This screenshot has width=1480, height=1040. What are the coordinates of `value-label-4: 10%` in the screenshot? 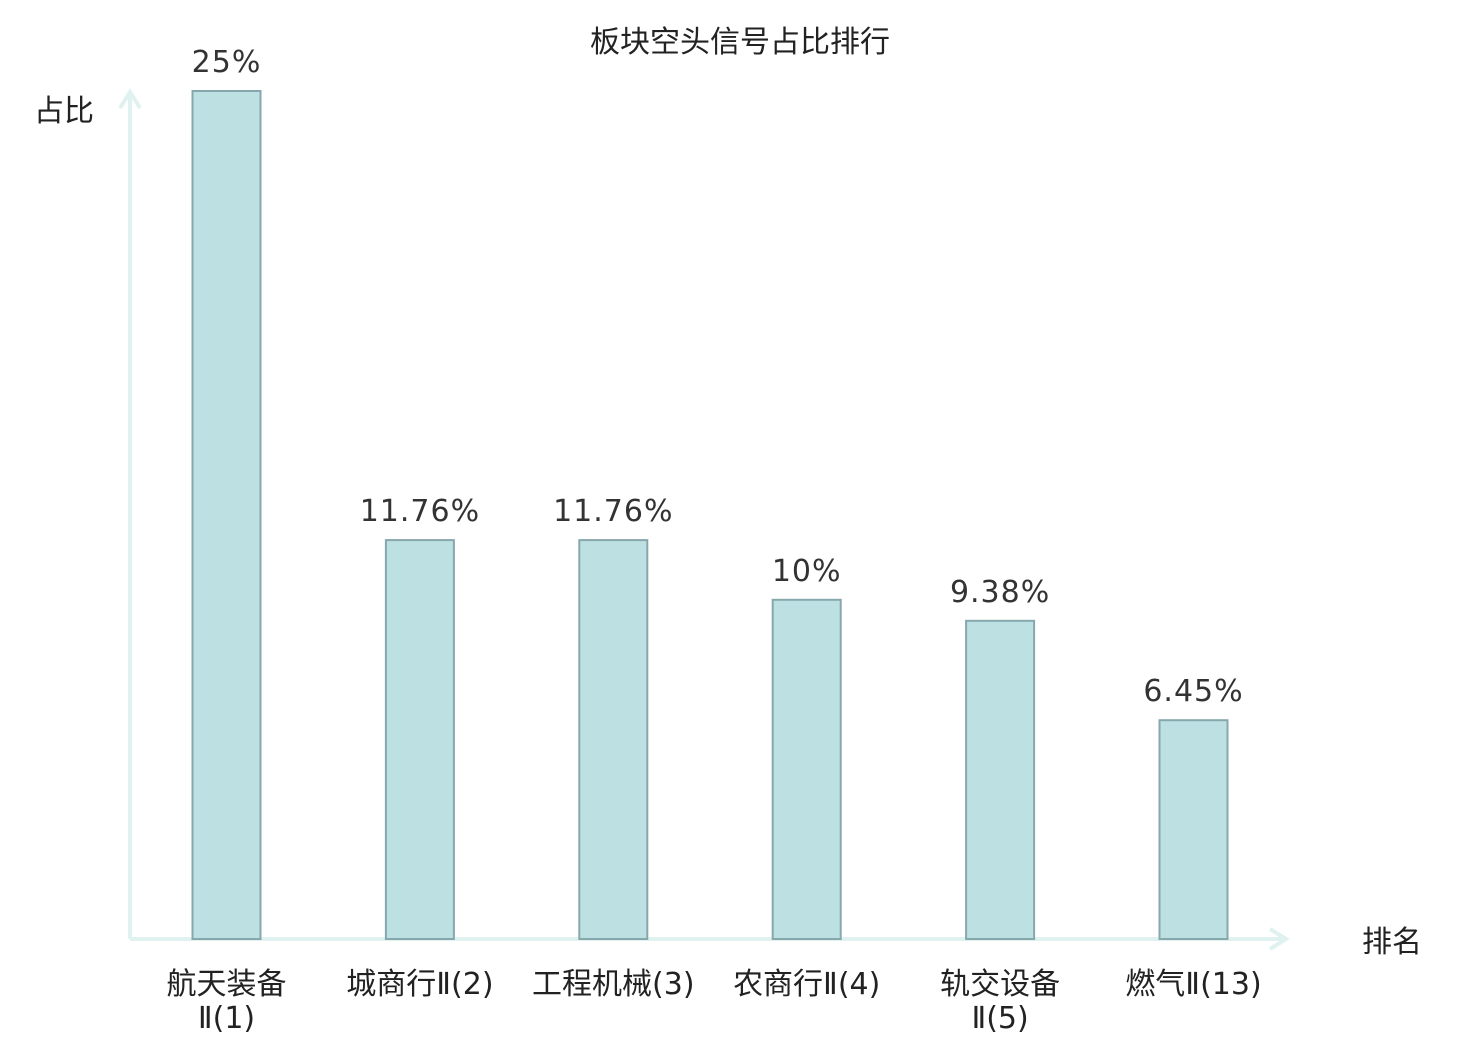 It's located at (807, 571).